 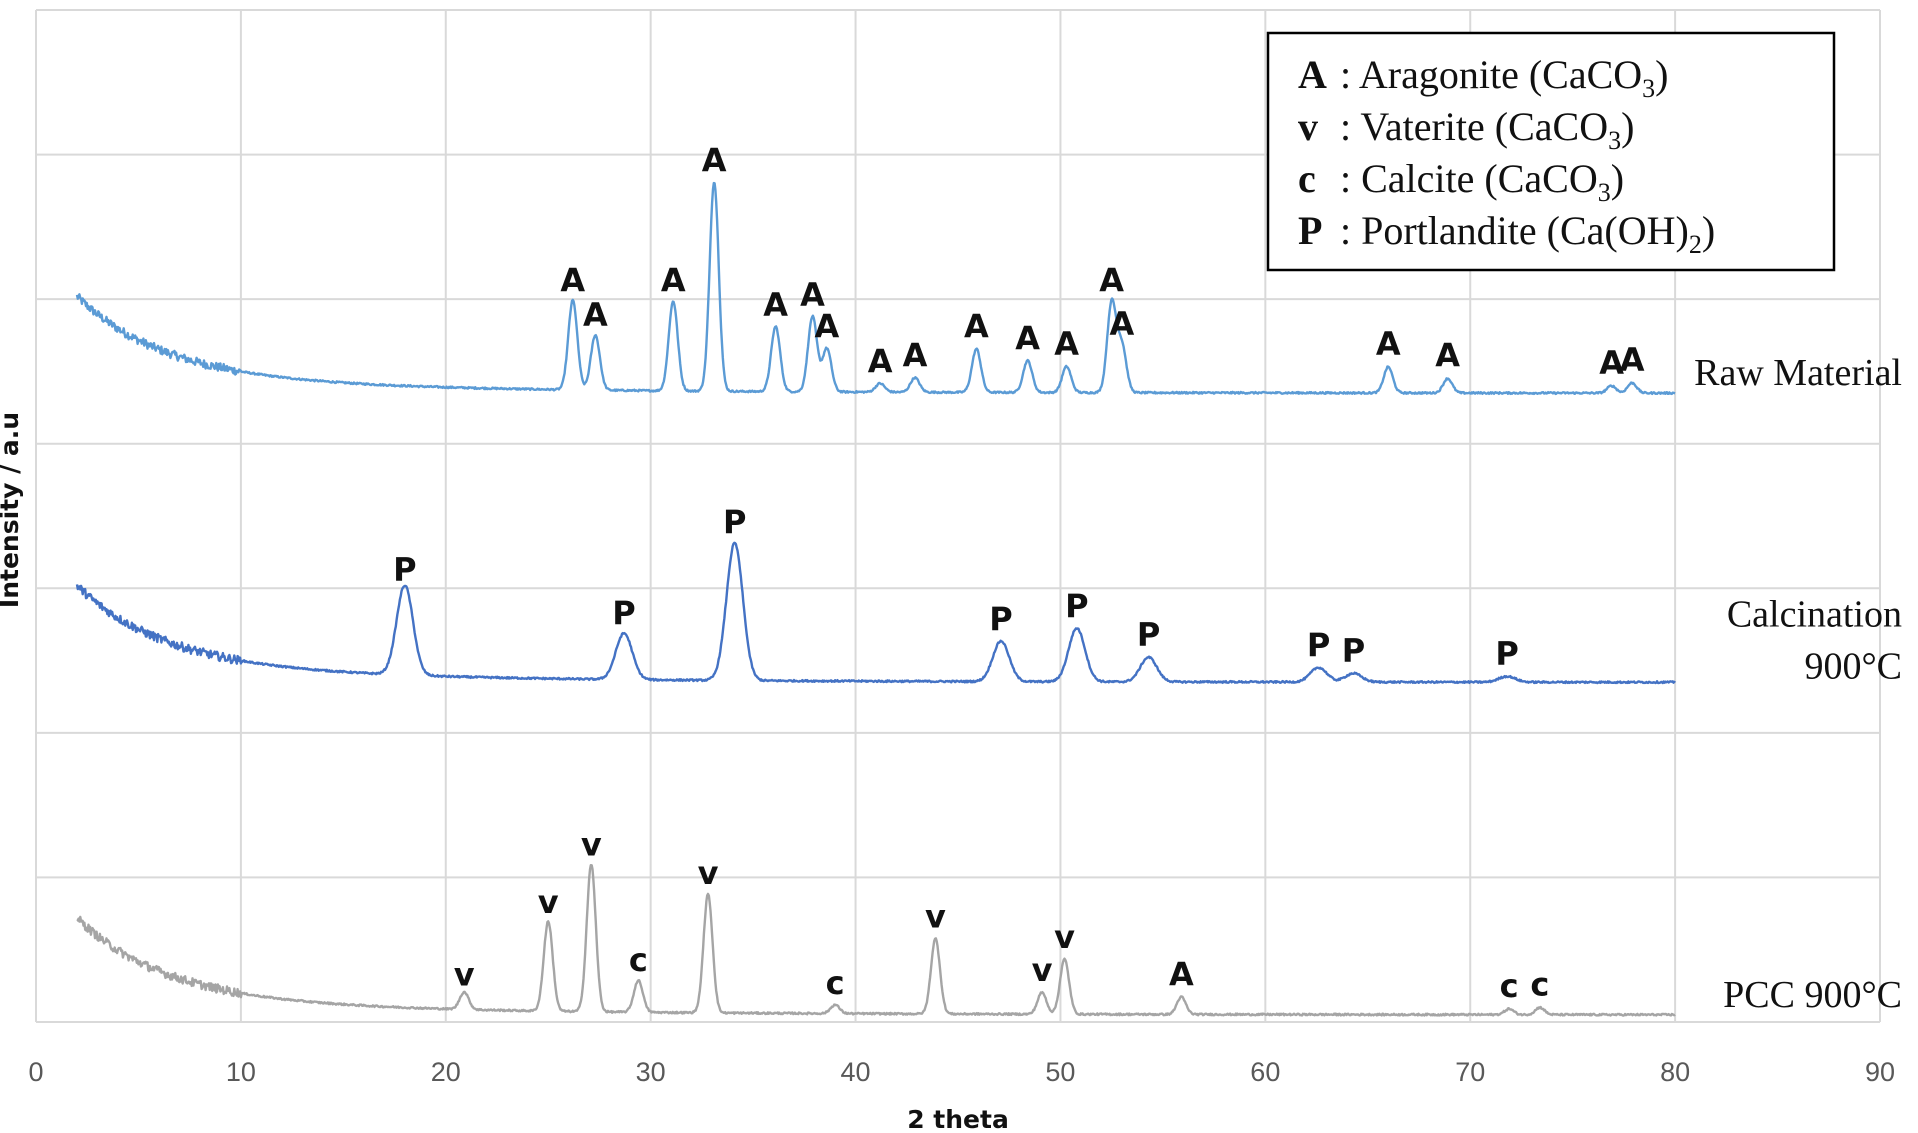 What do you see at coordinates (1310, 230) in the screenshot?
I see `legend-symbol: P` at bounding box center [1310, 230].